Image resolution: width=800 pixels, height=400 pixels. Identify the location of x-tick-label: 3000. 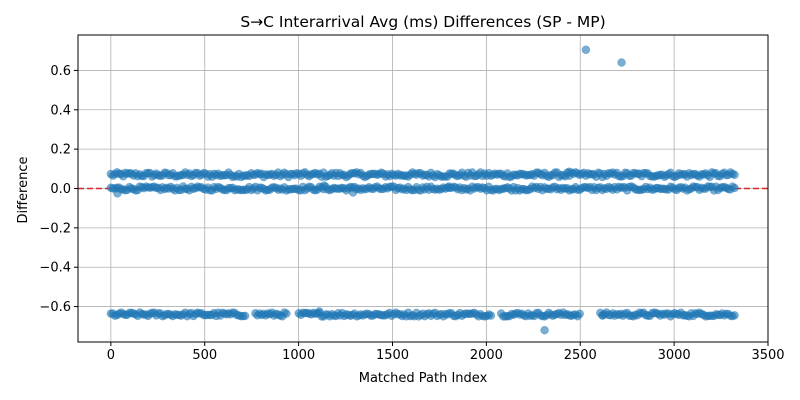
(674, 355).